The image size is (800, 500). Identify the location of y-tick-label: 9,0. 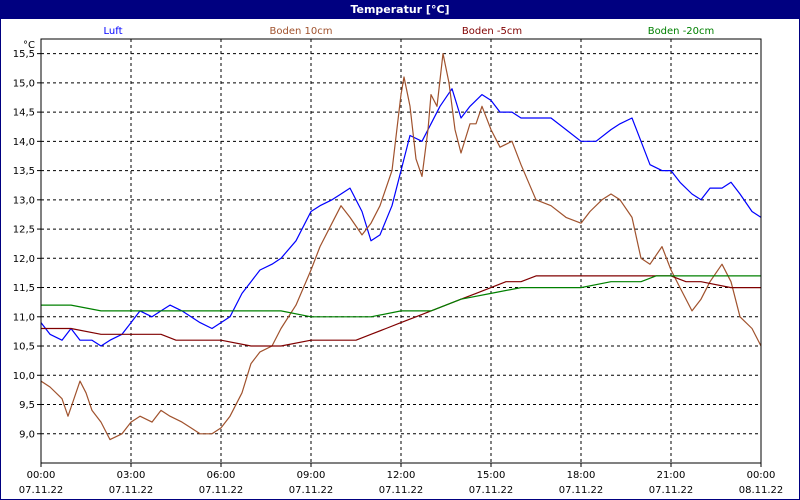
(27, 434).